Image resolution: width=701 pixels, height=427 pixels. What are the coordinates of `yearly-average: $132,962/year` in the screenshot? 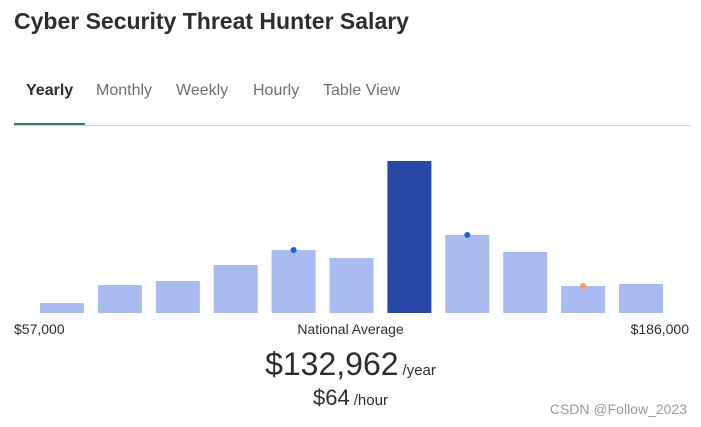 It's located at (350, 364).